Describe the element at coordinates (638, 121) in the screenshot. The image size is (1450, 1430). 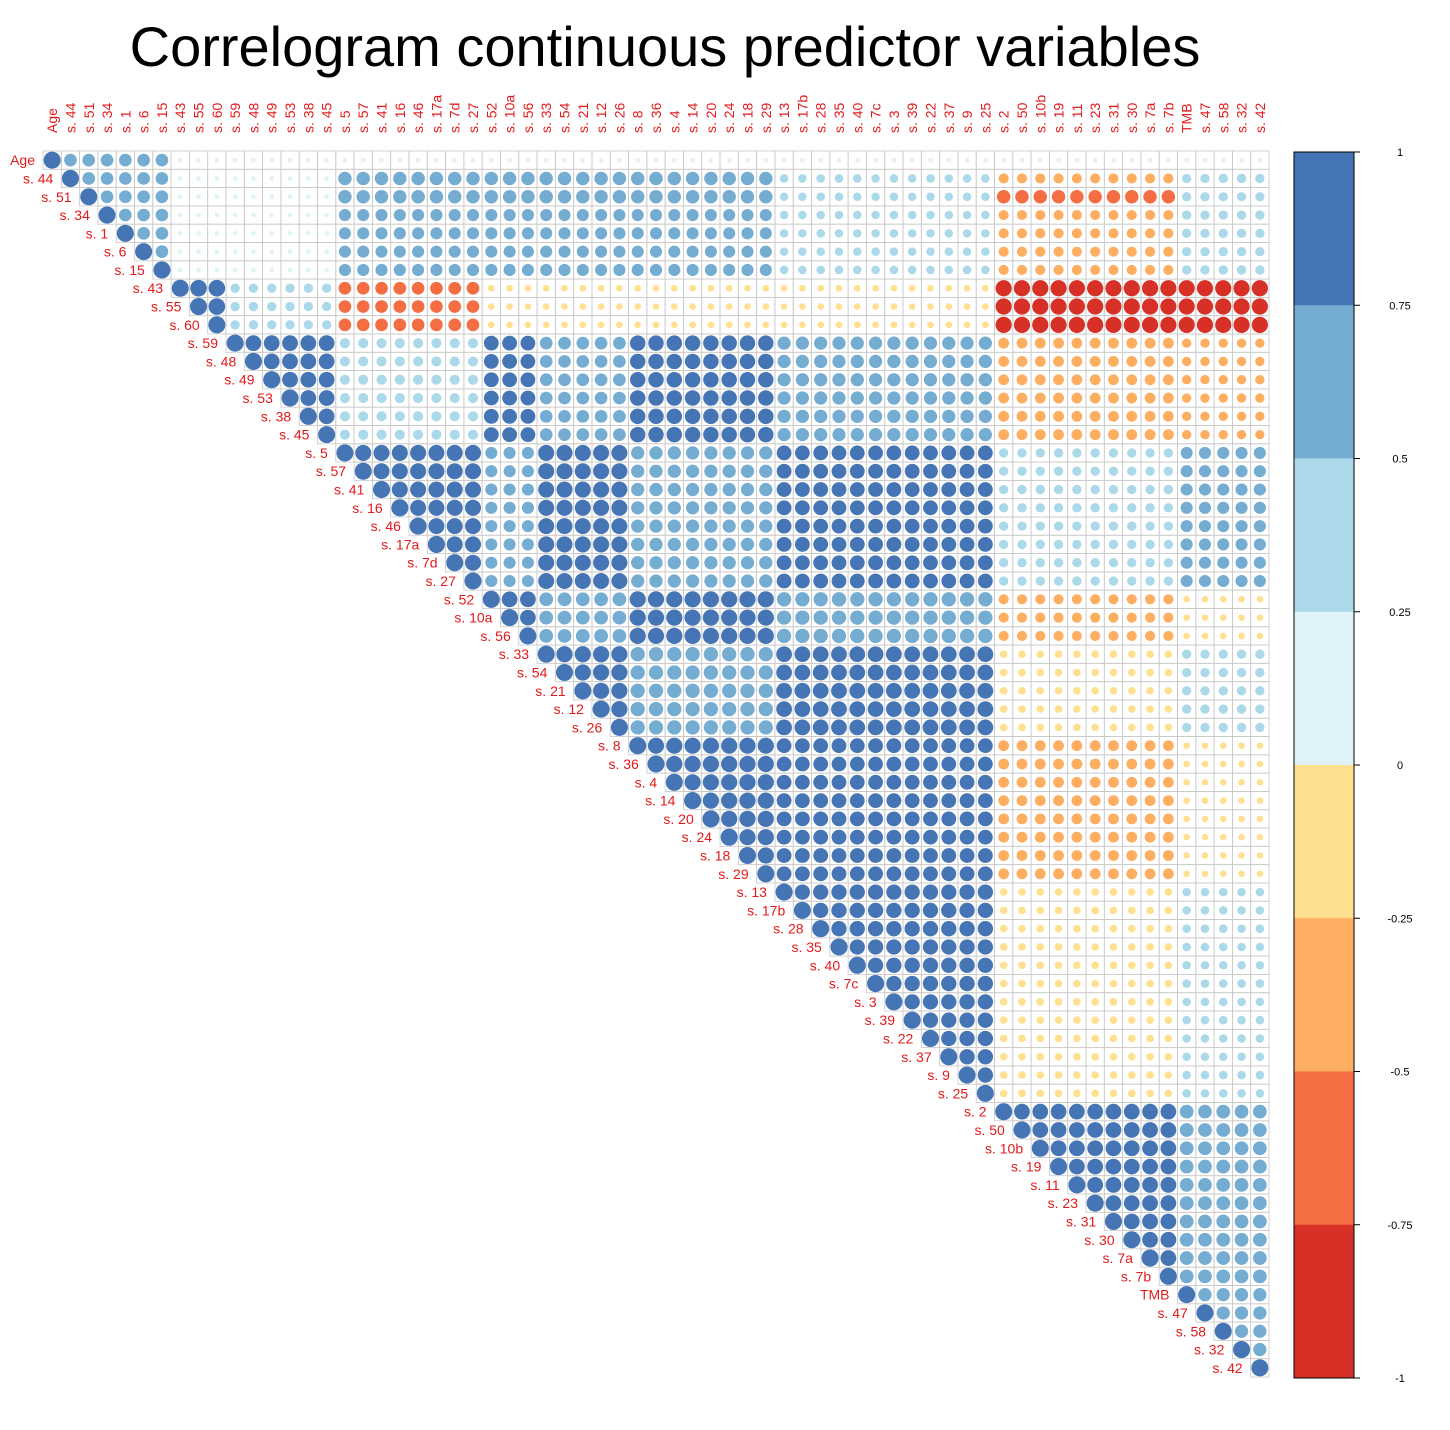
I see `column-label: s. 8` at that location.